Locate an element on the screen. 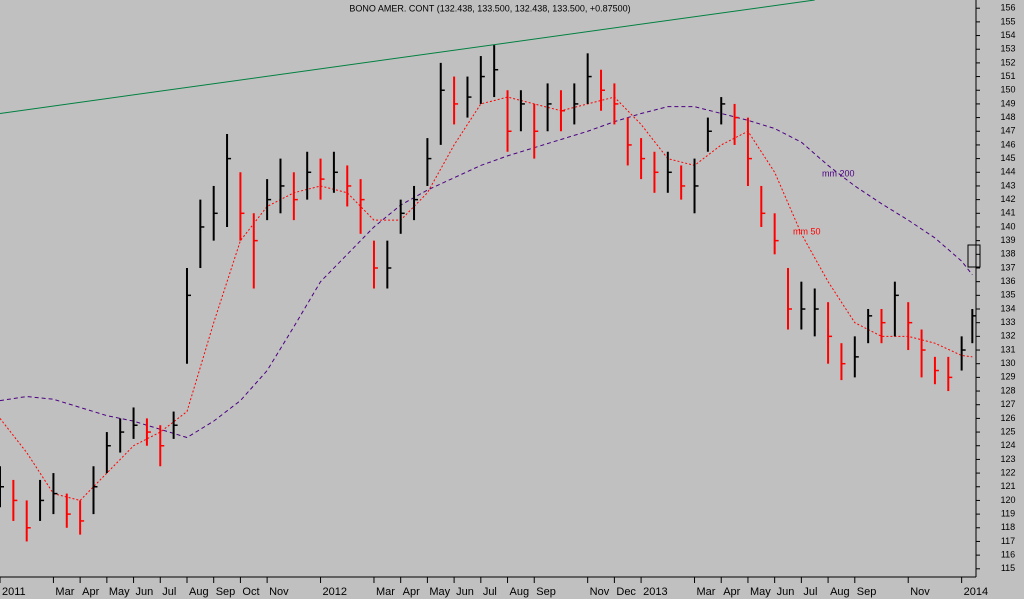 The image size is (1024, 599). y-tick-label: 118 is located at coordinates (1008, 527).